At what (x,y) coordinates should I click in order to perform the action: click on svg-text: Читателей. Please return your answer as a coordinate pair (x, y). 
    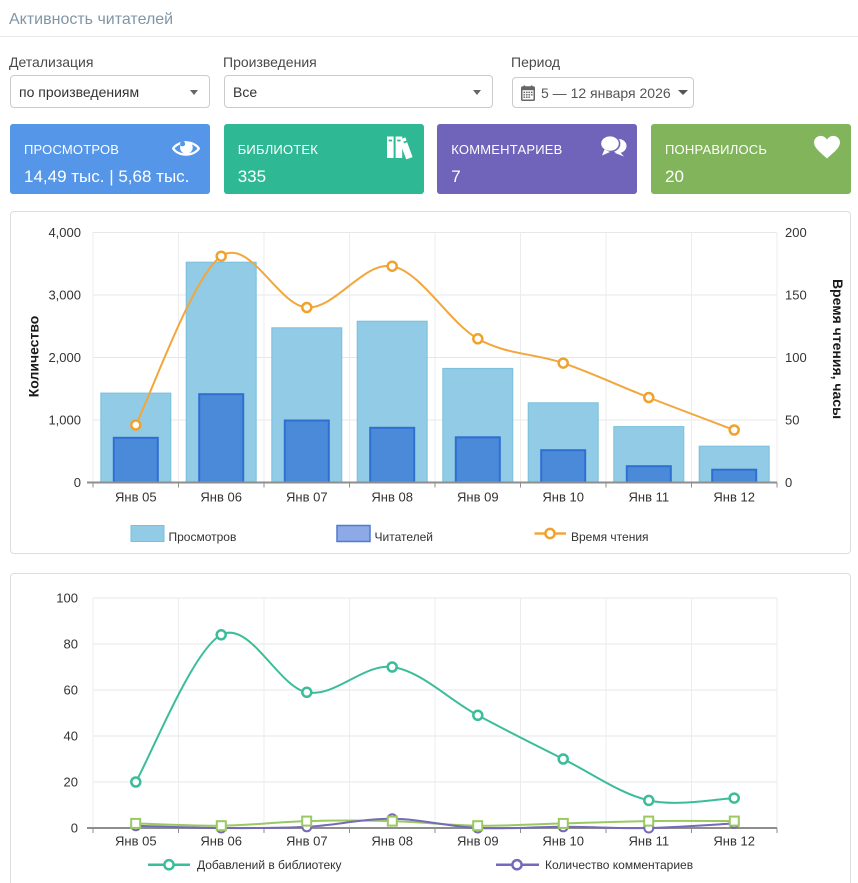
    Looking at the image, I should click on (404, 537).